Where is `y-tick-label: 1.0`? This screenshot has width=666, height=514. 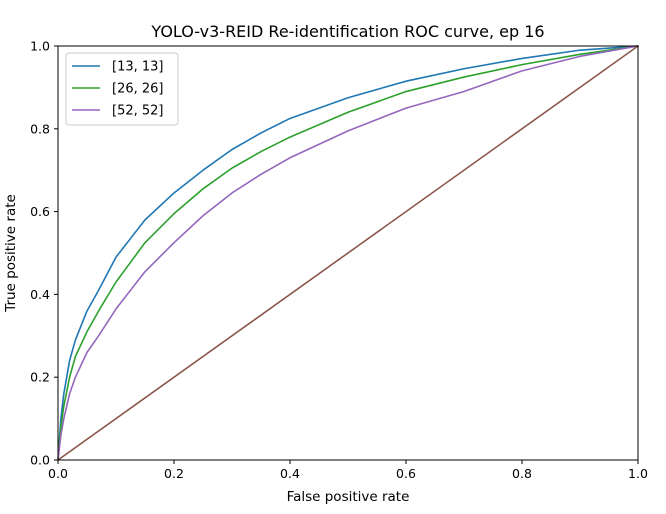
y-tick-label: 1.0 is located at coordinates (40, 46).